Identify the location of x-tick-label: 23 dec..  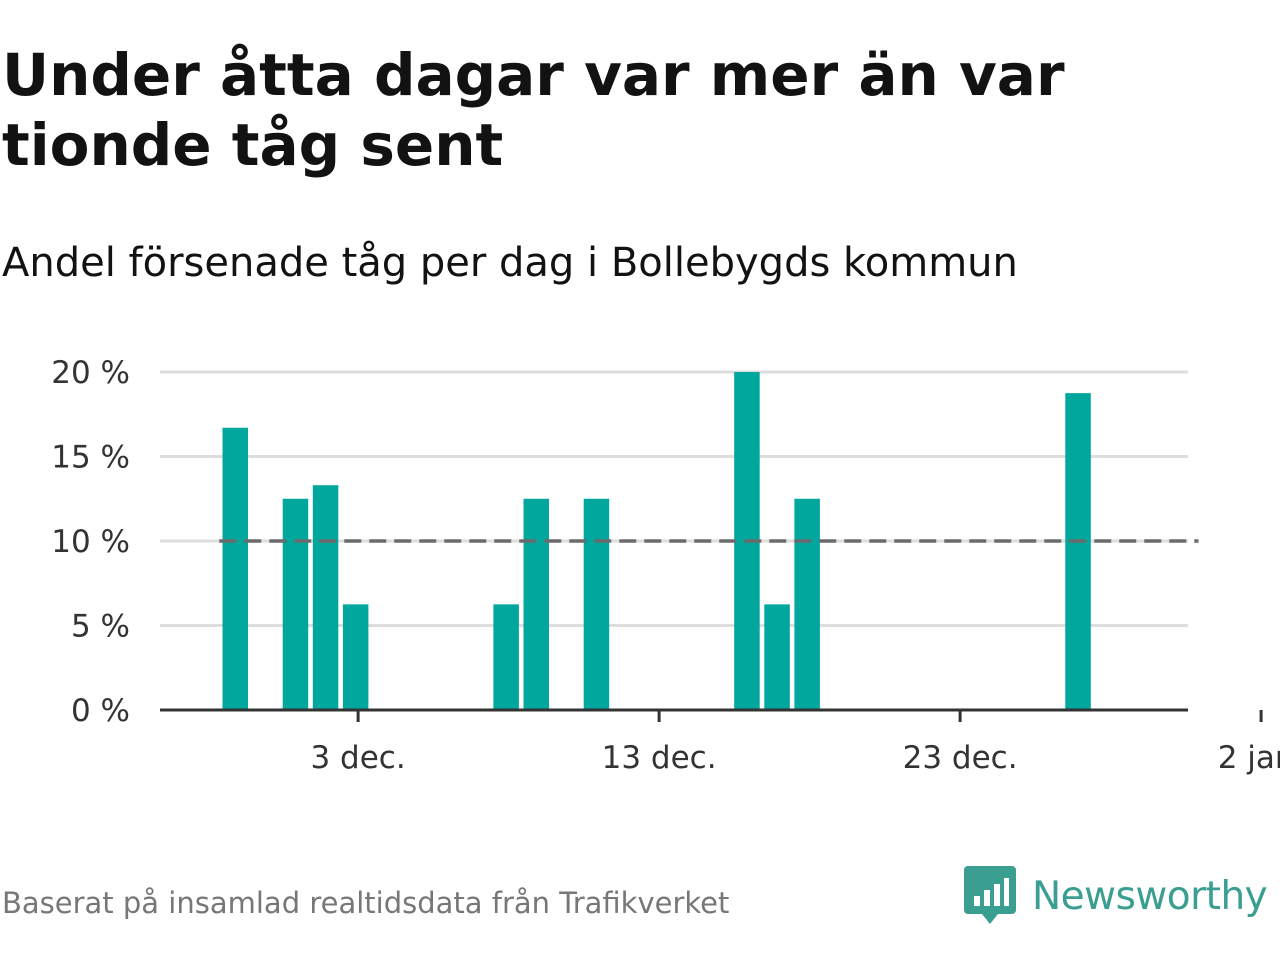
(960, 758).